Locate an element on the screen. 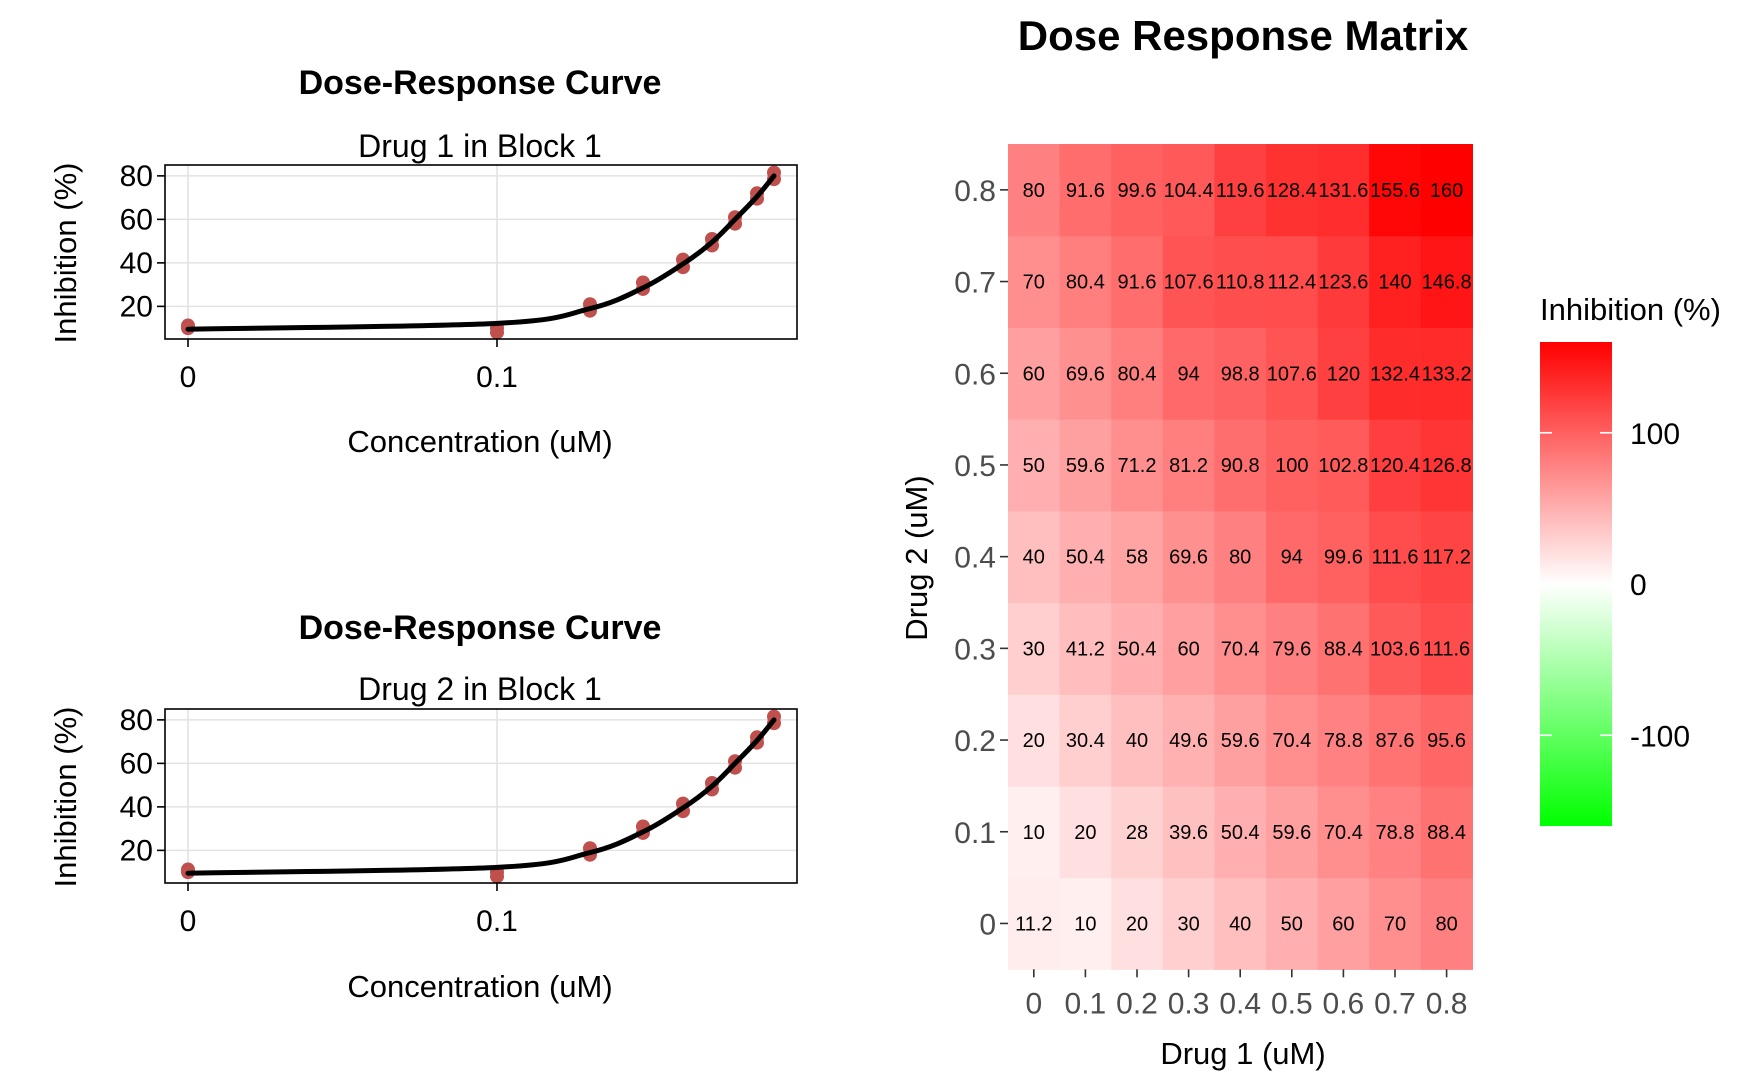 This screenshot has height=1081, width=1750. cell-value: 102.8 is located at coordinates (1343, 466).